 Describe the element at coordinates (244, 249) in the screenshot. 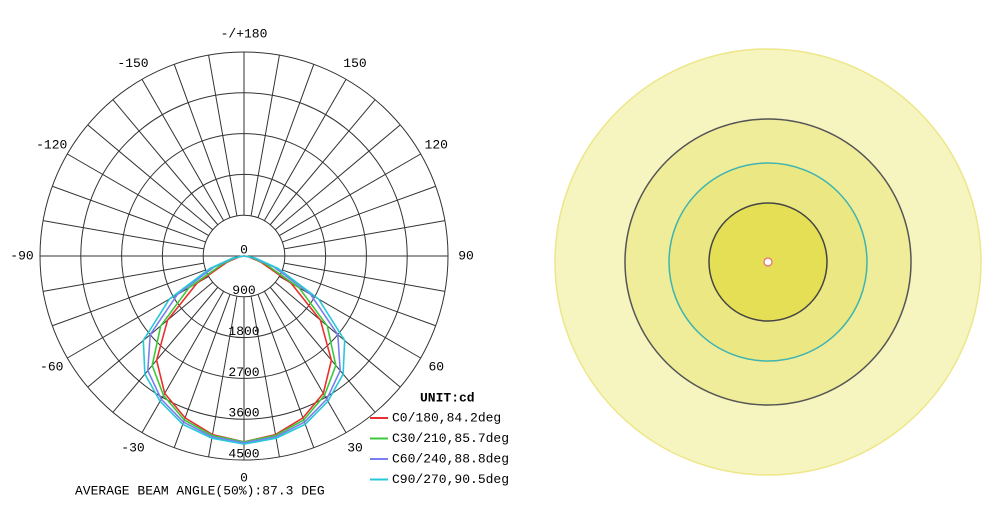

I see `radial-label: 0` at that location.